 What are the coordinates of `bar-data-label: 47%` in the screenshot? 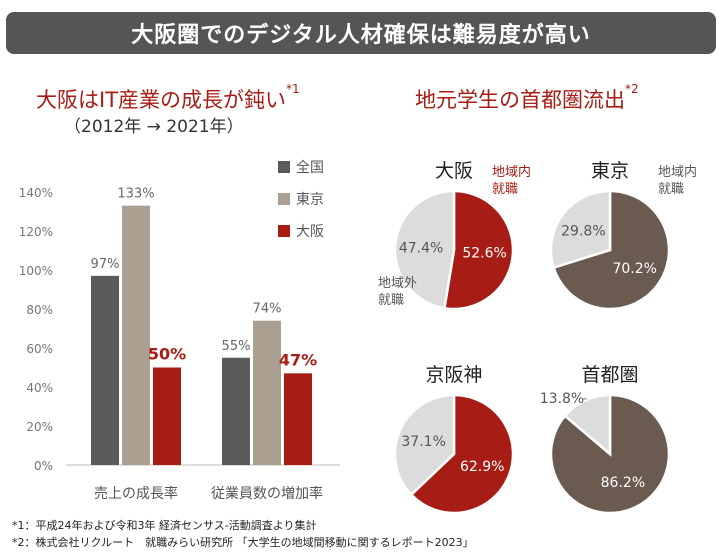 It's located at (298, 359).